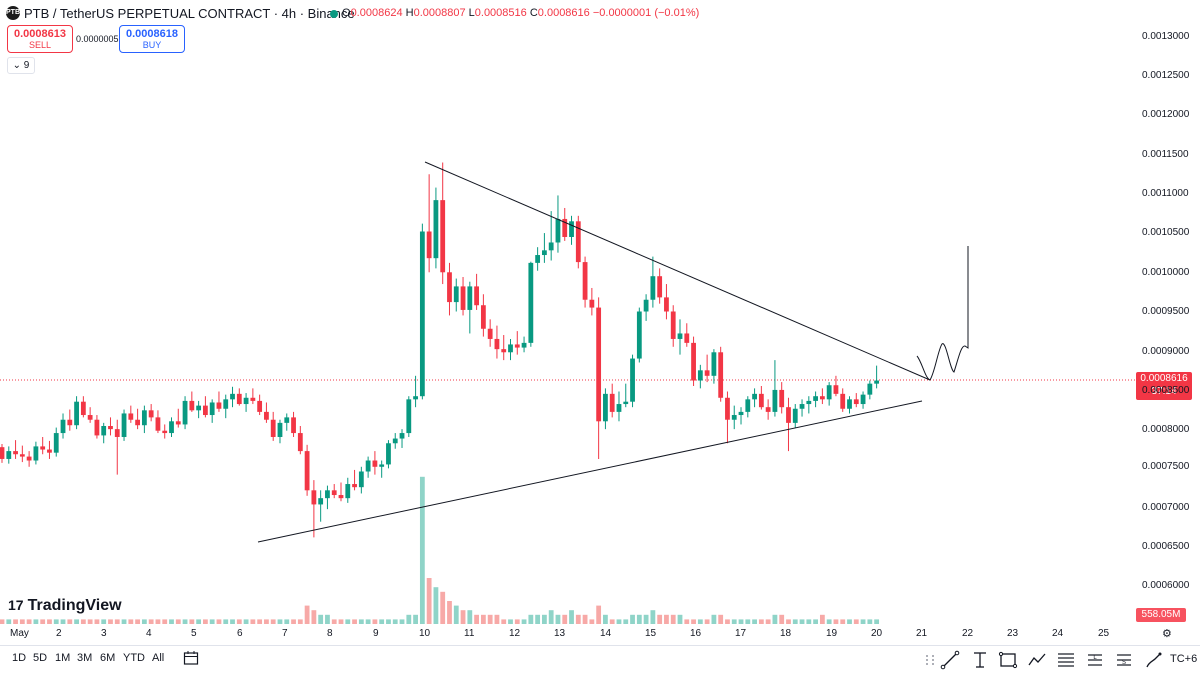  Describe the element at coordinates (1095, 660) in the screenshot. I see `long-position-icon: L` at that location.